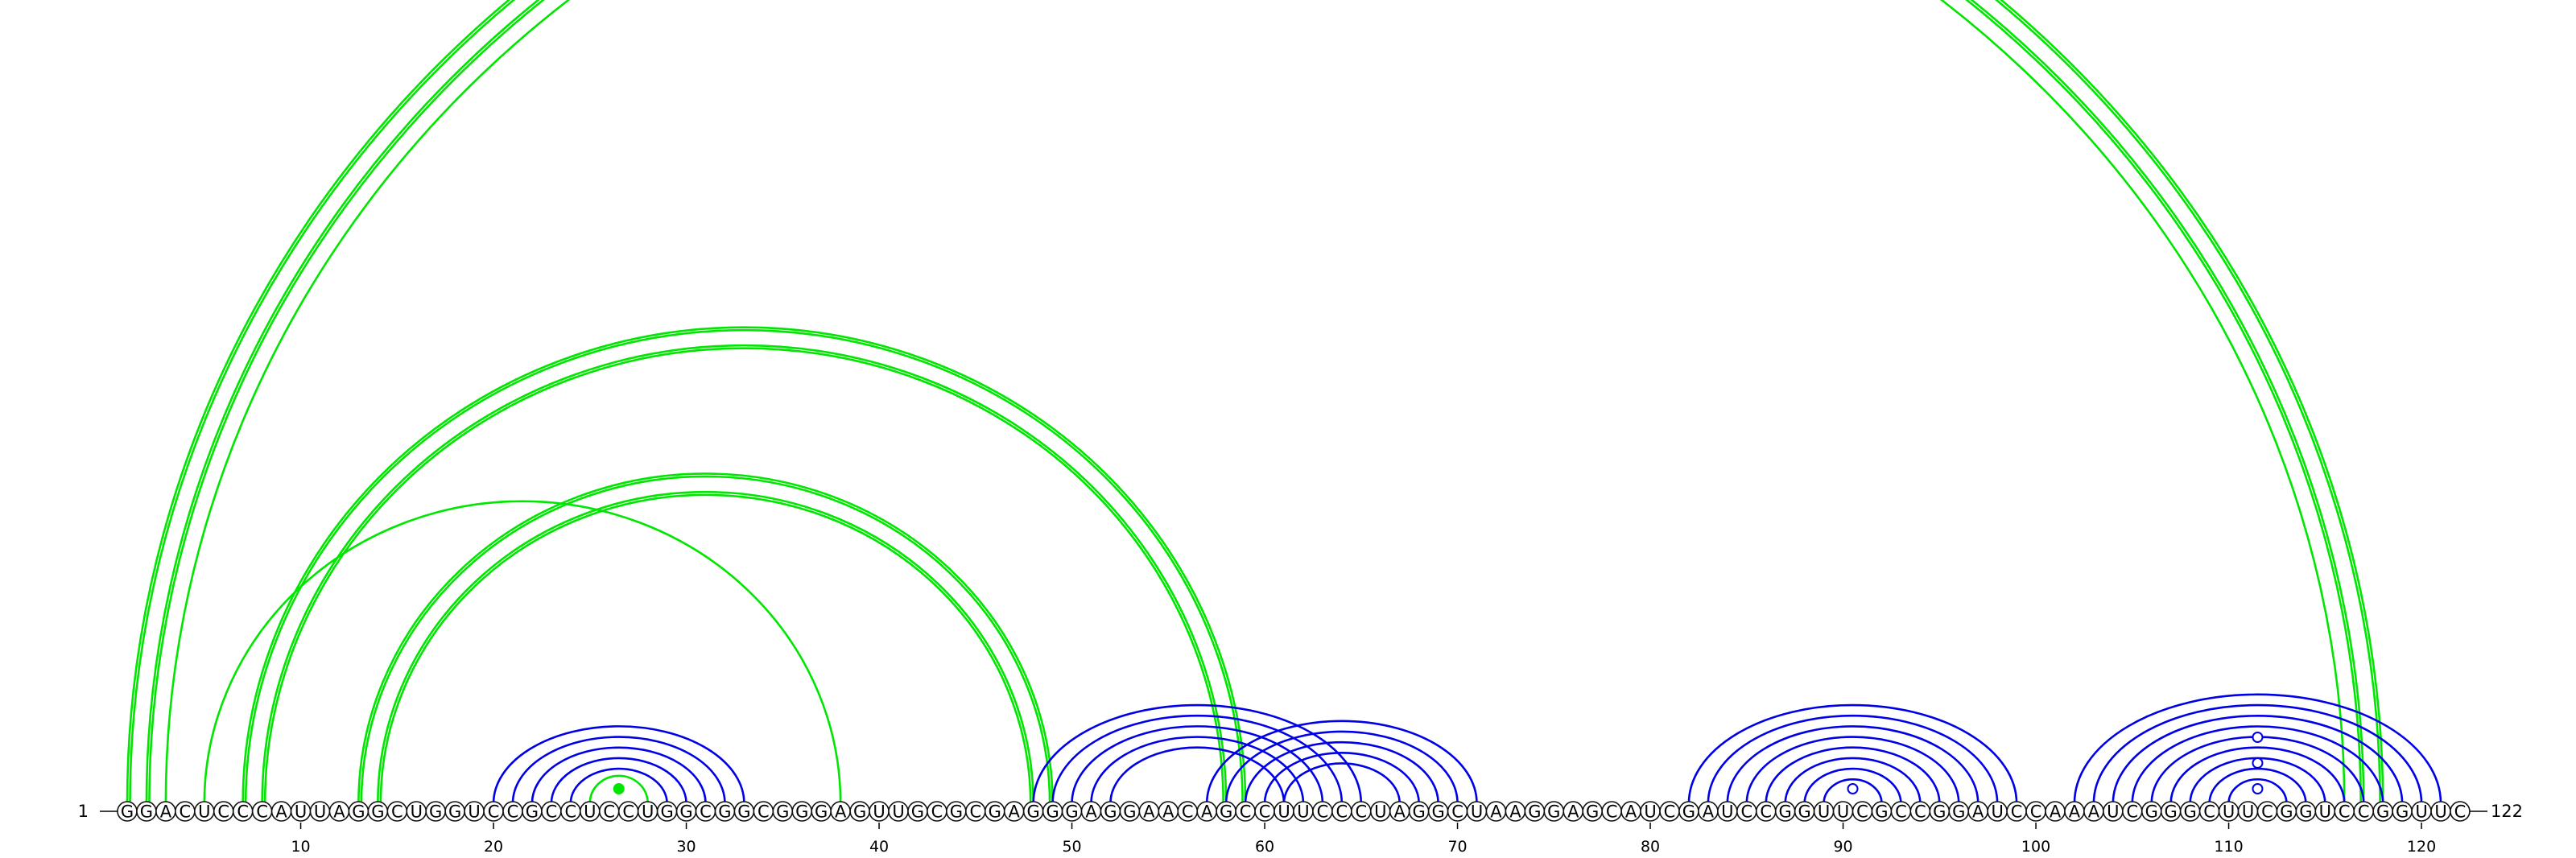 The image size is (2576, 858). What do you see at coordinates (1669, 812) in the screenshot?
I see `nucleotide-81: C` at bounding box center [1669, 812].